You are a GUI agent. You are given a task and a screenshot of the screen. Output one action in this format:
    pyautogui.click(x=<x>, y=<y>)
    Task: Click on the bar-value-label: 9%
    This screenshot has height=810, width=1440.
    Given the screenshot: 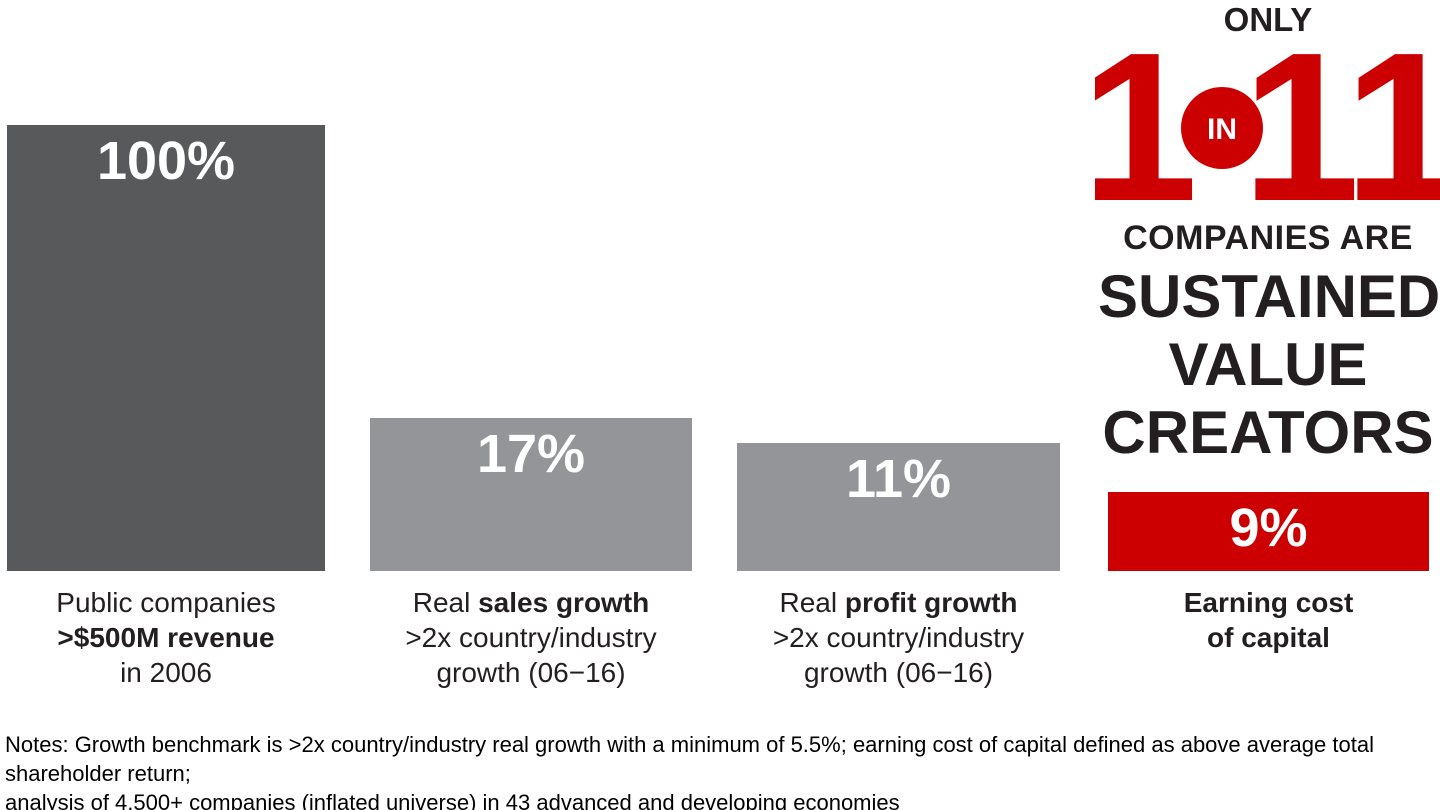 What is the action you would take?
    pyautogui.click(x=1268, y=528)
    